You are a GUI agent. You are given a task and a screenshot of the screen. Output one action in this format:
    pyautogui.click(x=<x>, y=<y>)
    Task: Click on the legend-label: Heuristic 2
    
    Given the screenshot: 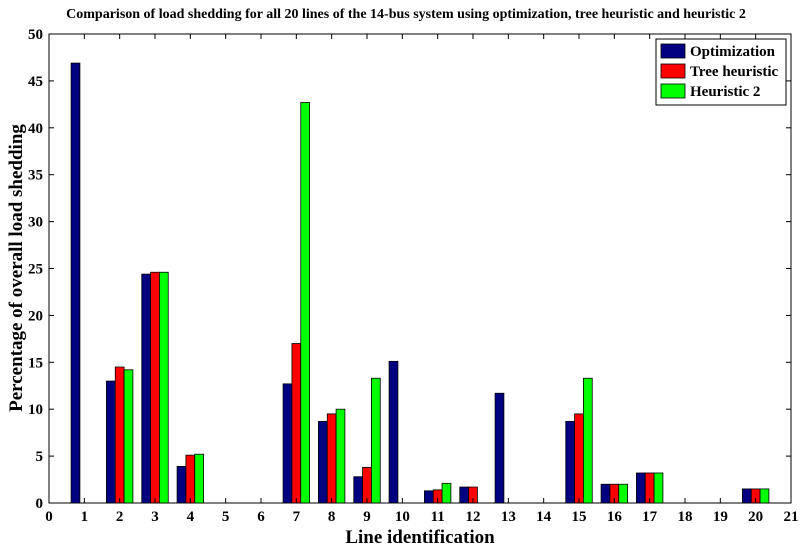 What is the action you would take?
    pyautogui.click(x=725, y=92)
    